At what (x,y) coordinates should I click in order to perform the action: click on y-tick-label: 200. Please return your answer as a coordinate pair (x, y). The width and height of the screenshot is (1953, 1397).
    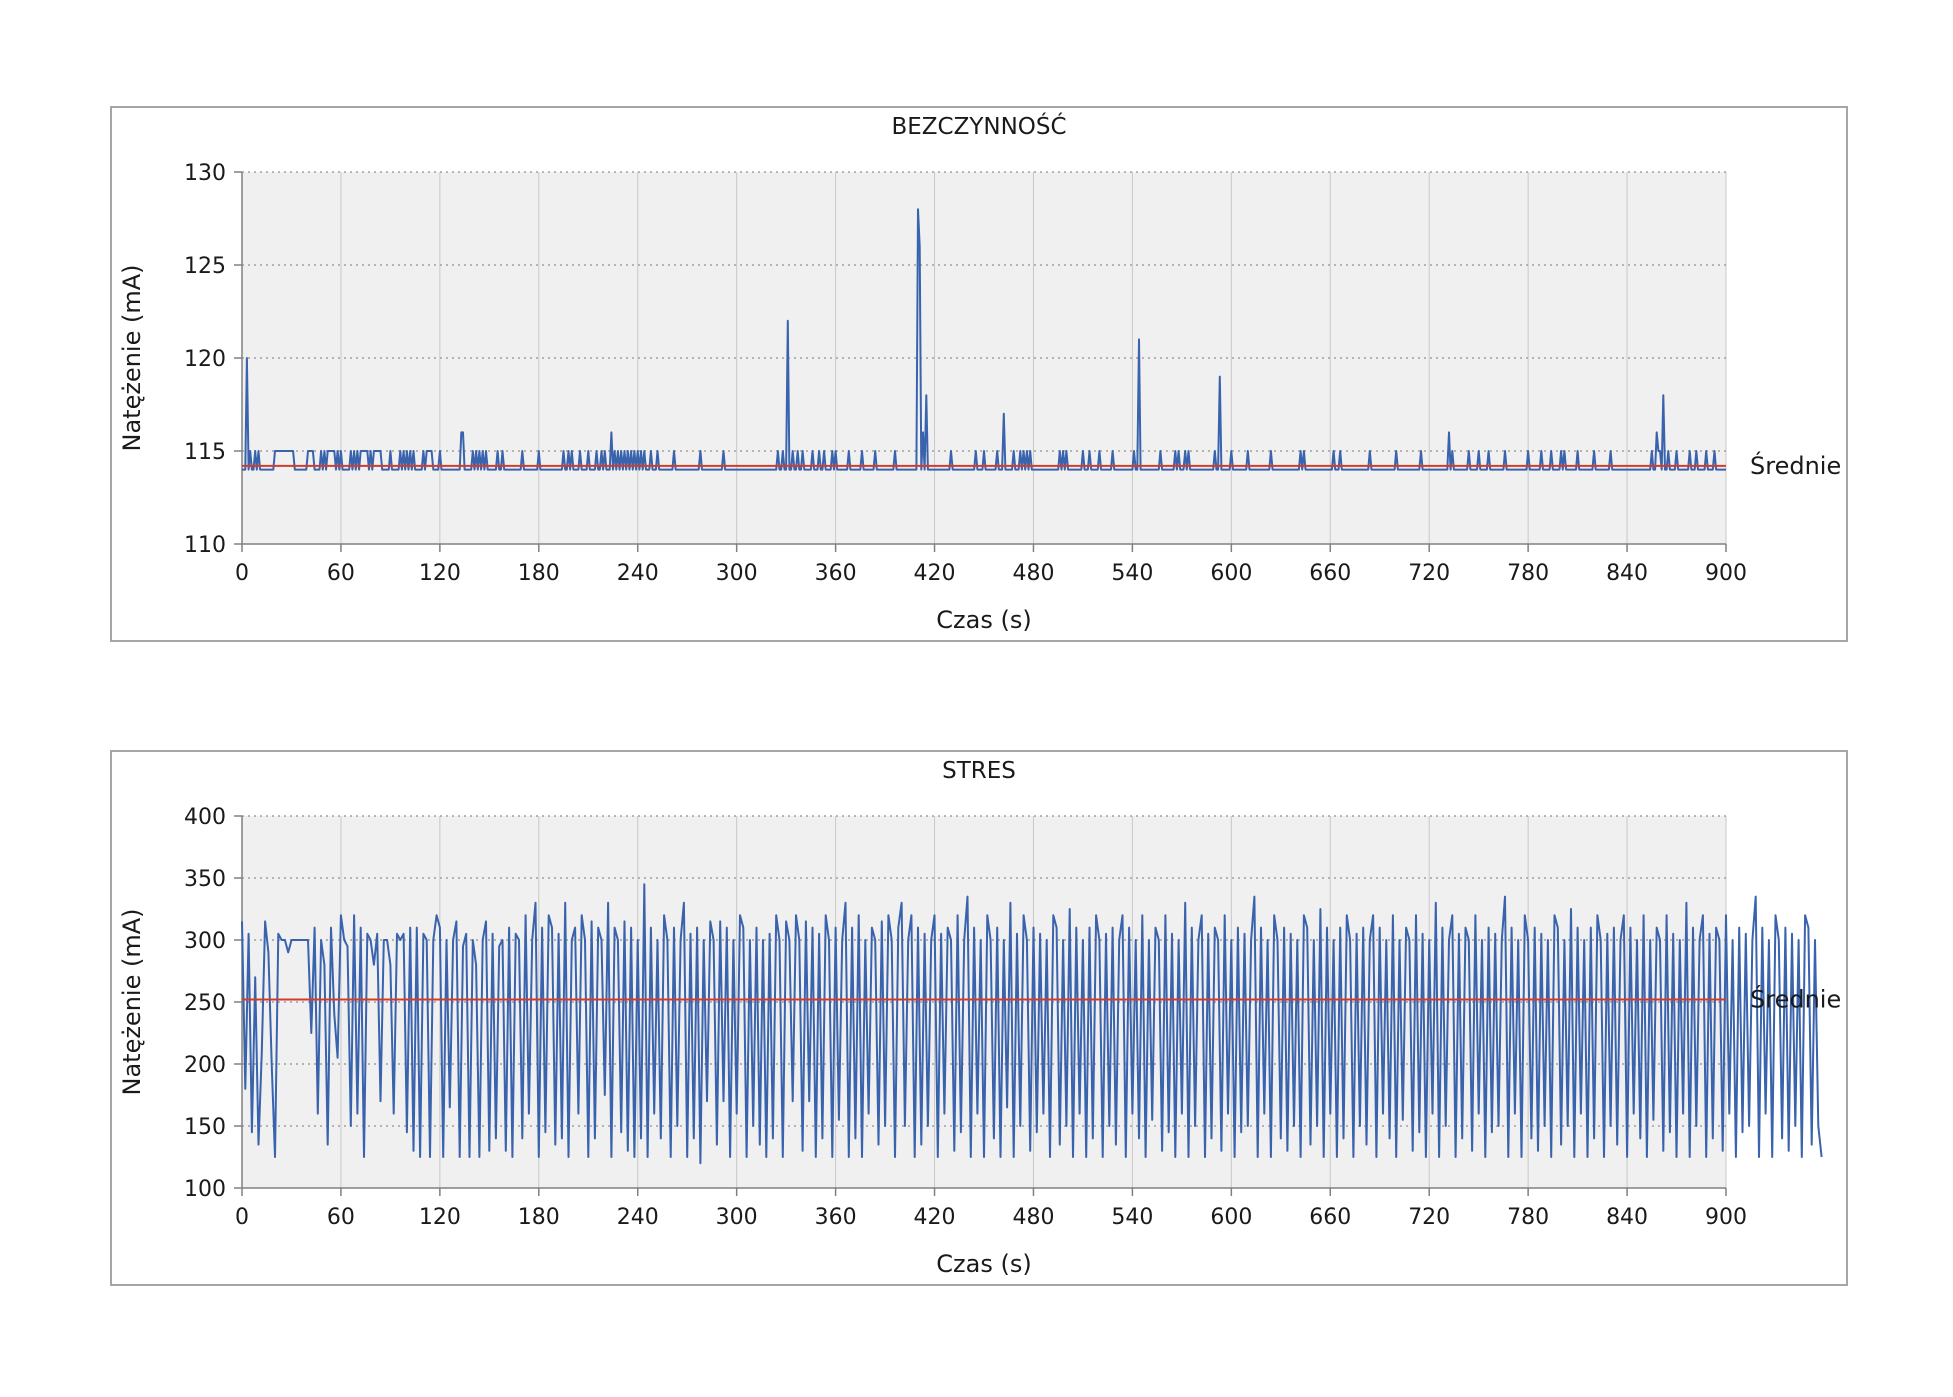
    Looking at the image, I should click on (205, 1065).